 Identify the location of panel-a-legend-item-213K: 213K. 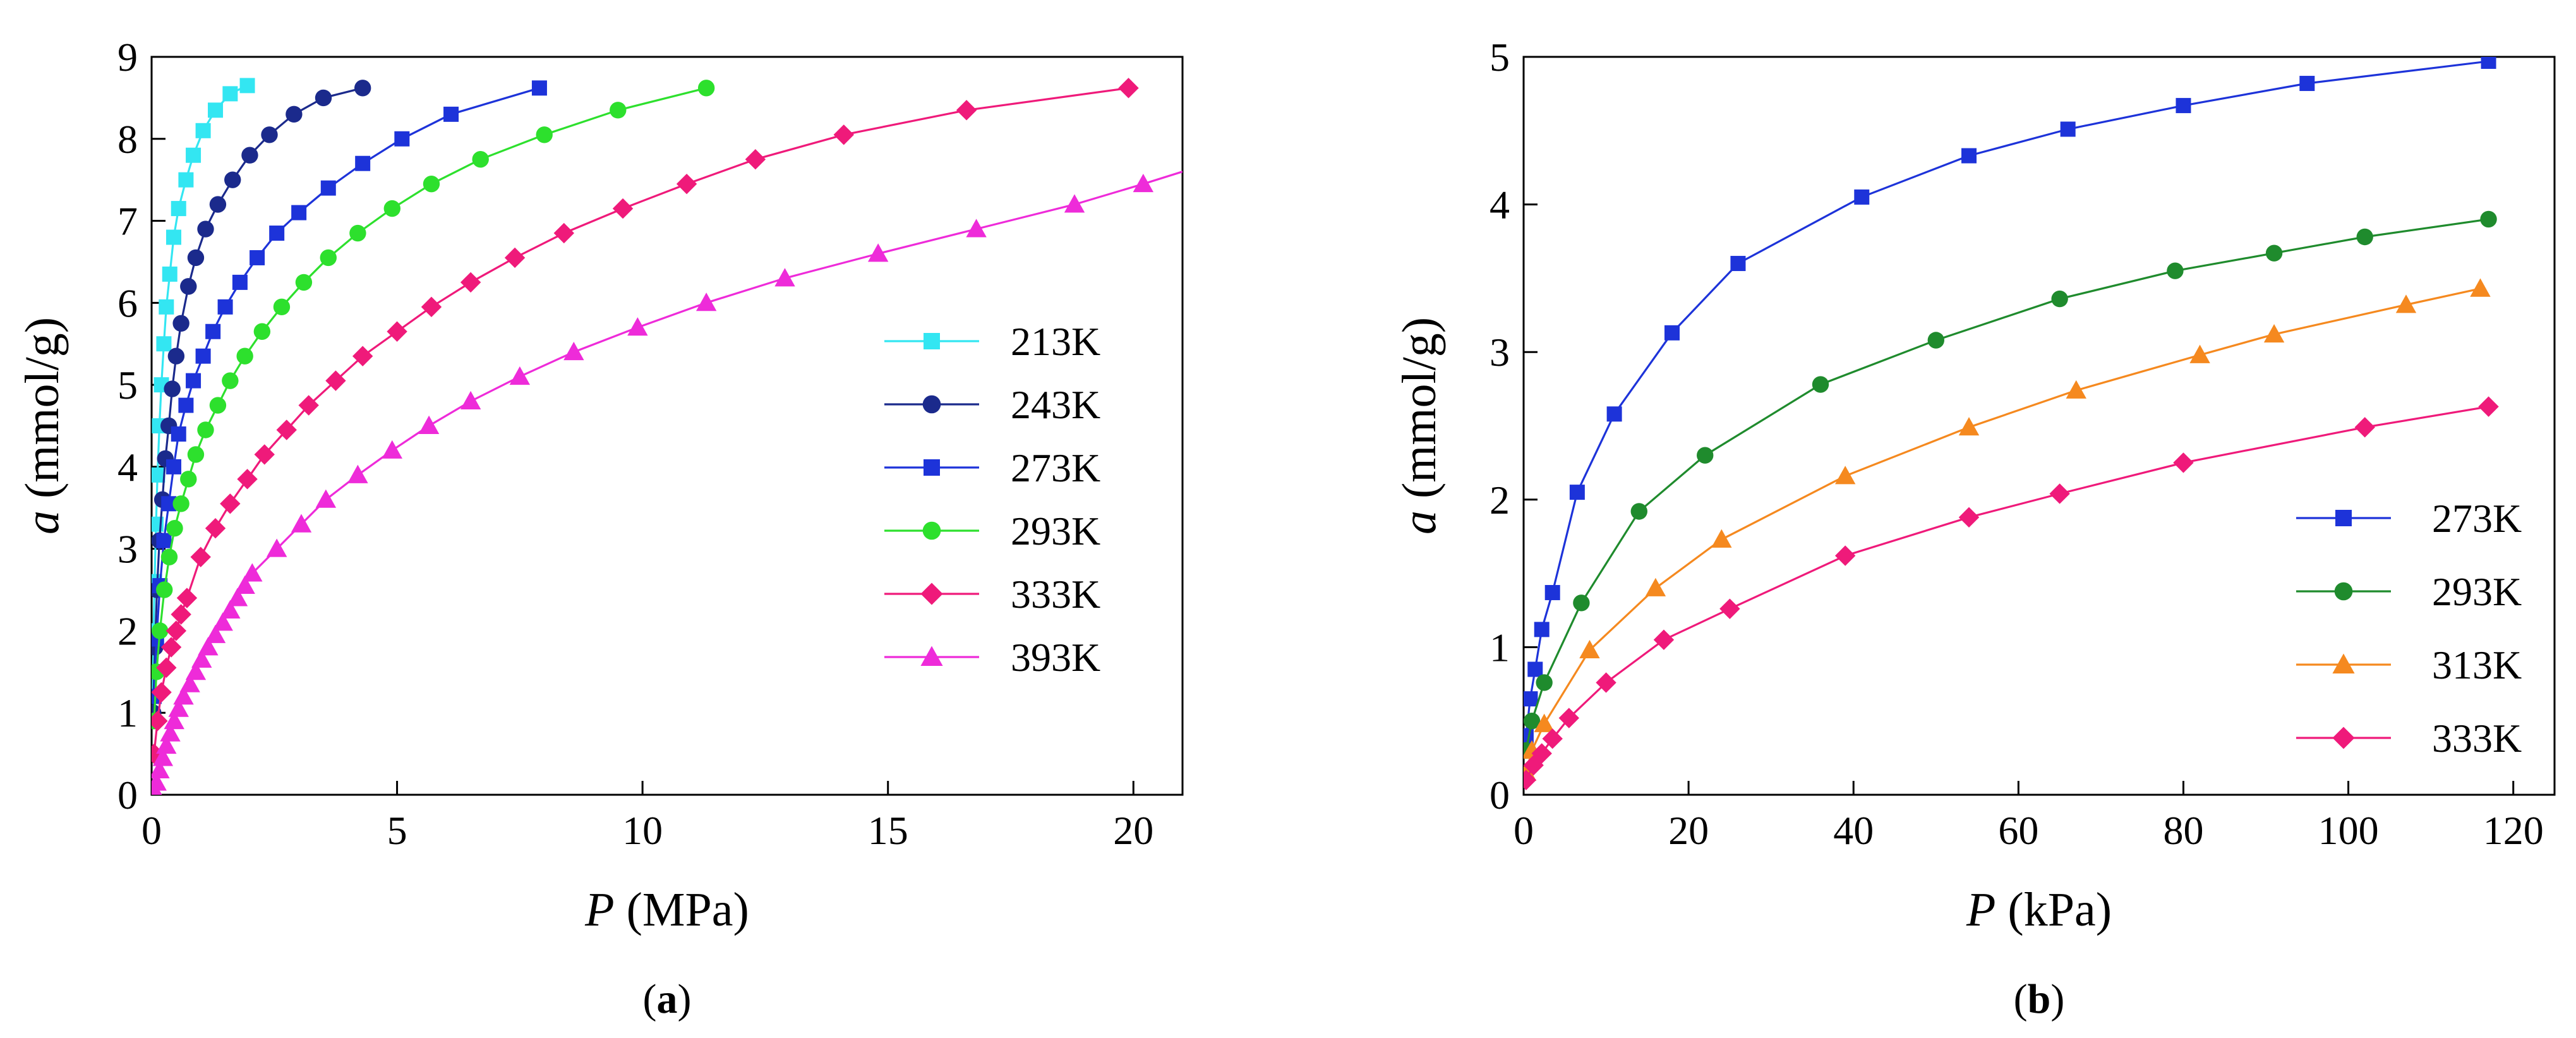
(992, 342).